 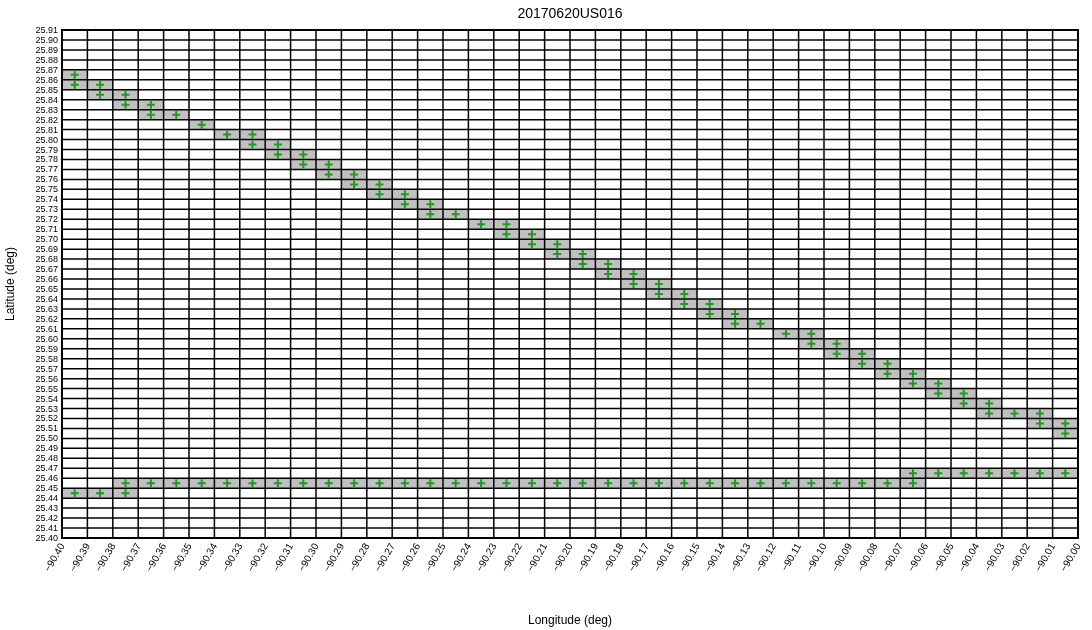 I want to click on y-tick-label: 25.56, so click(x=46, y=378).